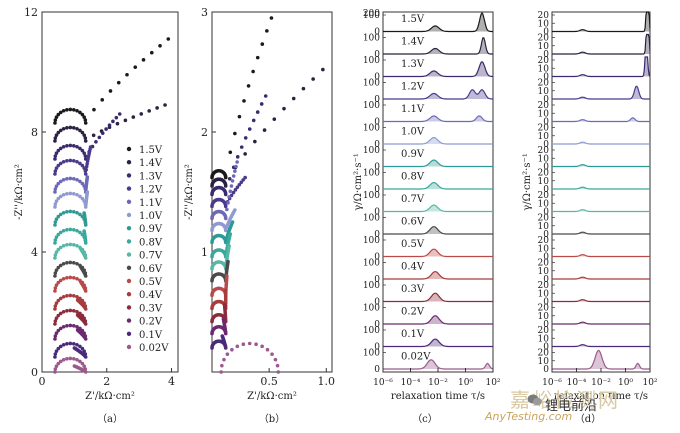 The width and height of the screenshot is (680, 433). I want to click on legend-label: 1.1V, so click(151, 203).